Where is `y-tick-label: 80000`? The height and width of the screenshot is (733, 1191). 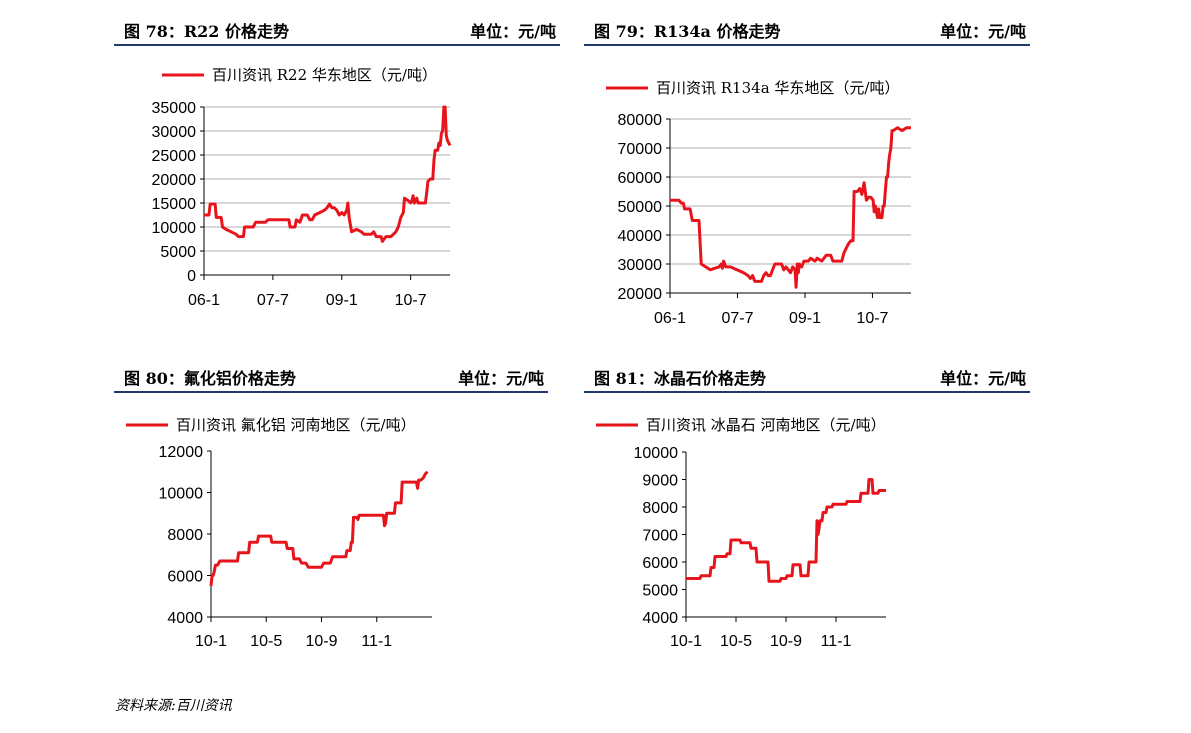
y-tick-label: 80000 is located at coordinates (640, 120).